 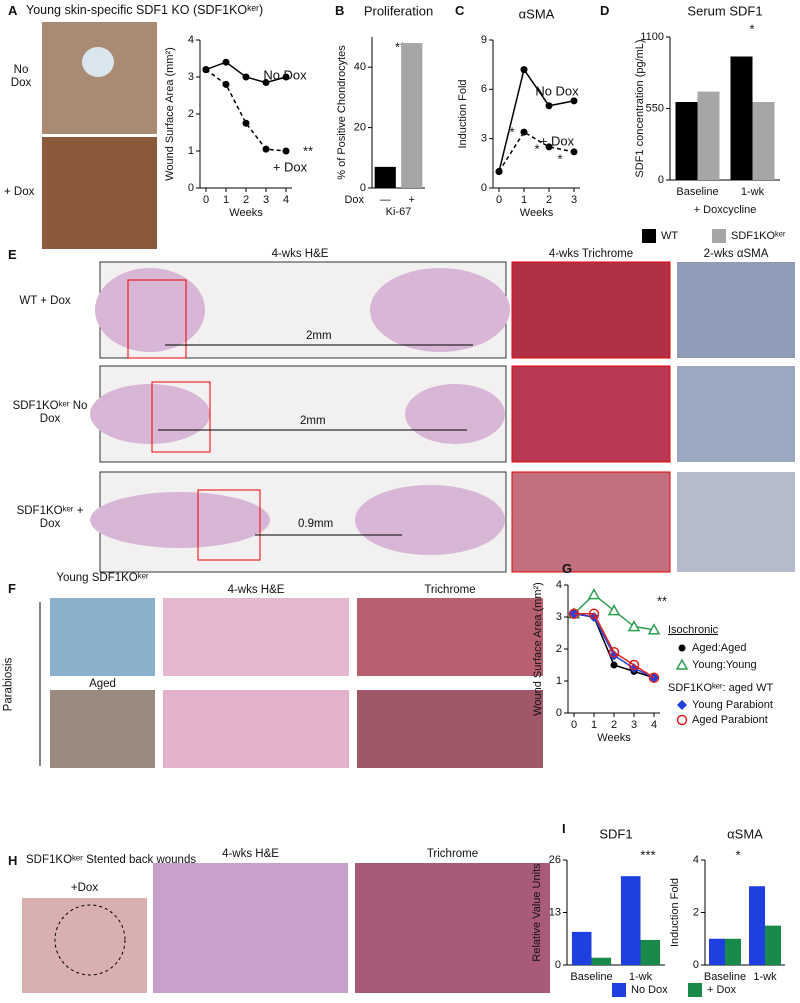 I want to click on legend-header: SDF1KOᵏᵉʳ: aged WT, so click(x=720, y=688).